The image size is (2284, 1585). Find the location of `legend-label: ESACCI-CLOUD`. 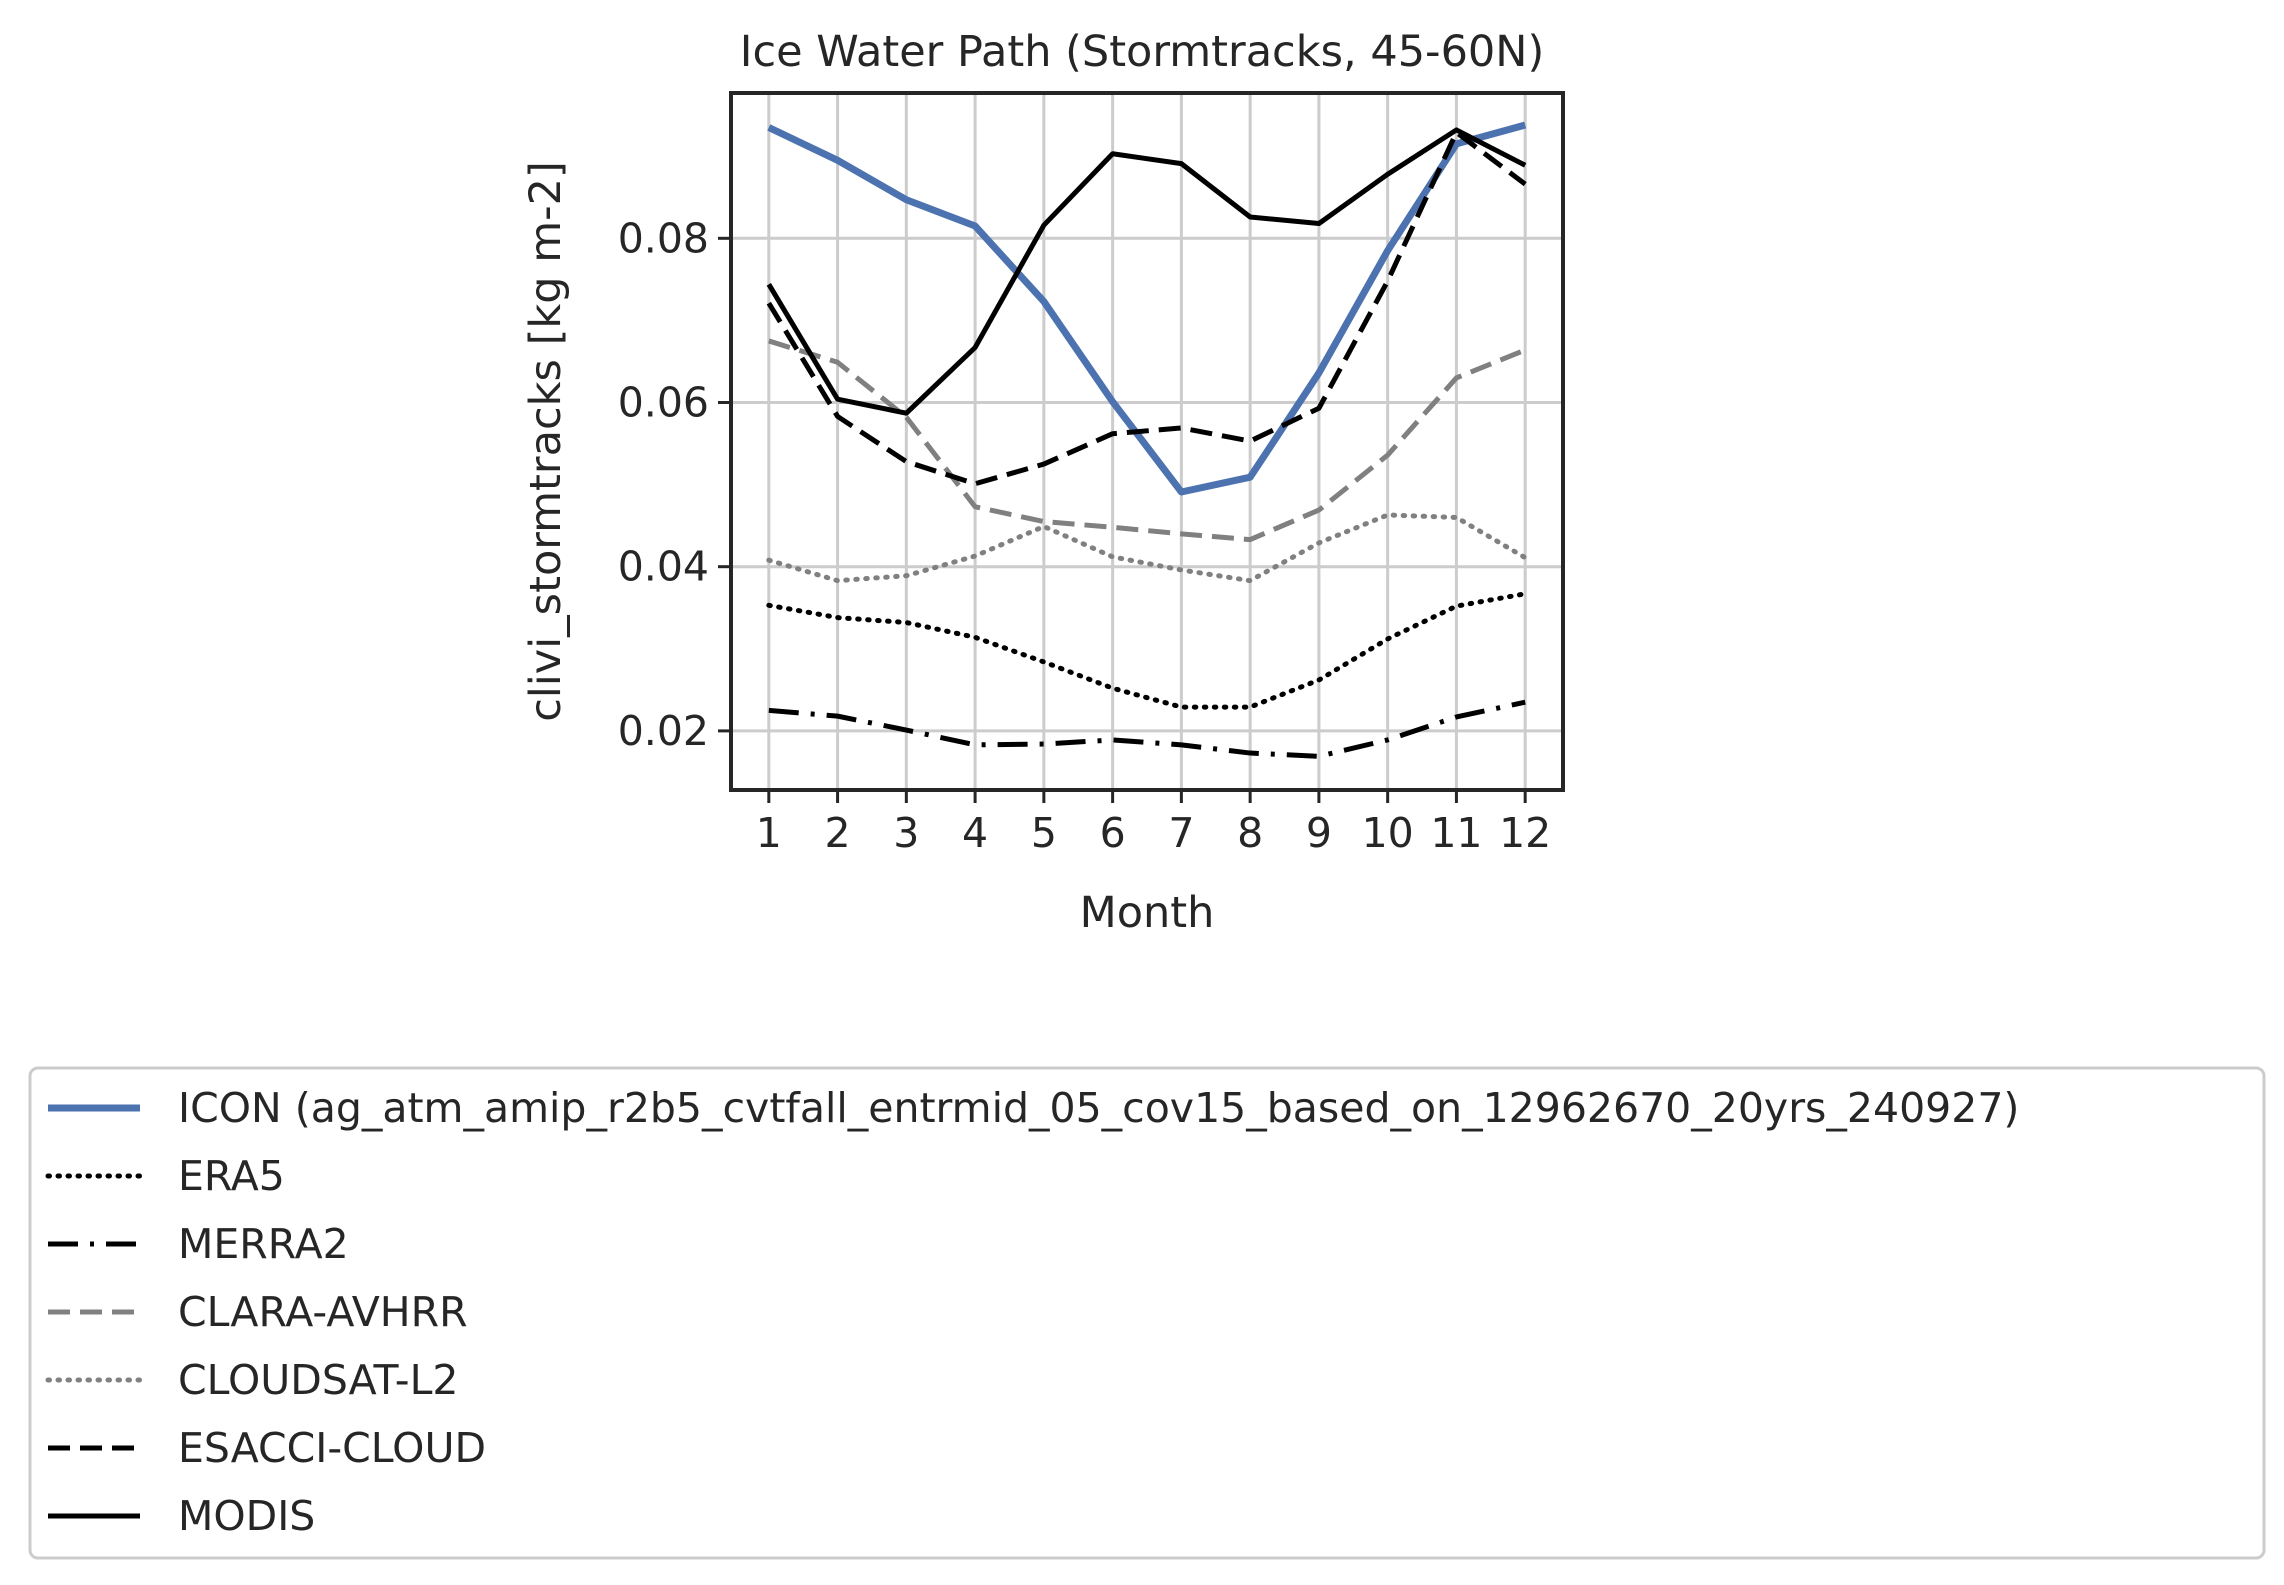

legend-label: ESACCI-CLOUD is located at coordinates (332, 1448).